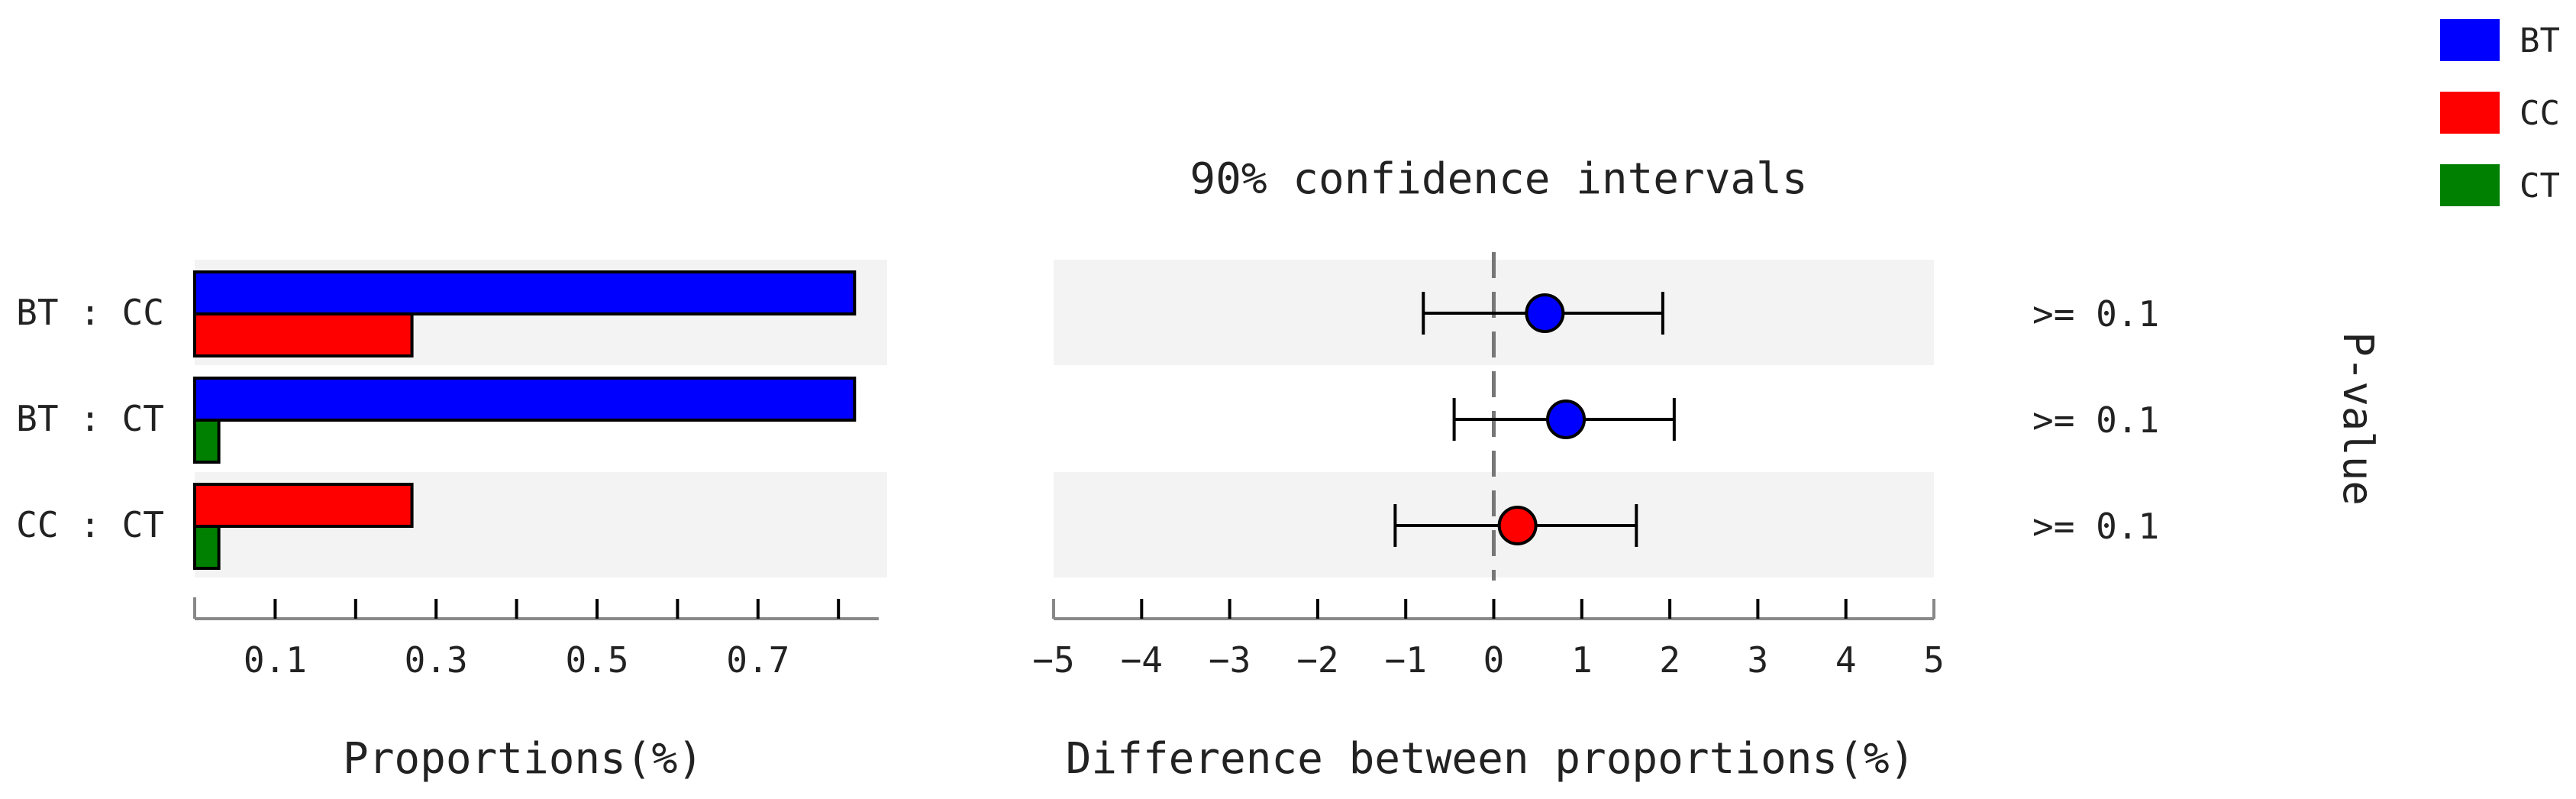  I want to click on x-tick-label: 0, so click(1494, 660).